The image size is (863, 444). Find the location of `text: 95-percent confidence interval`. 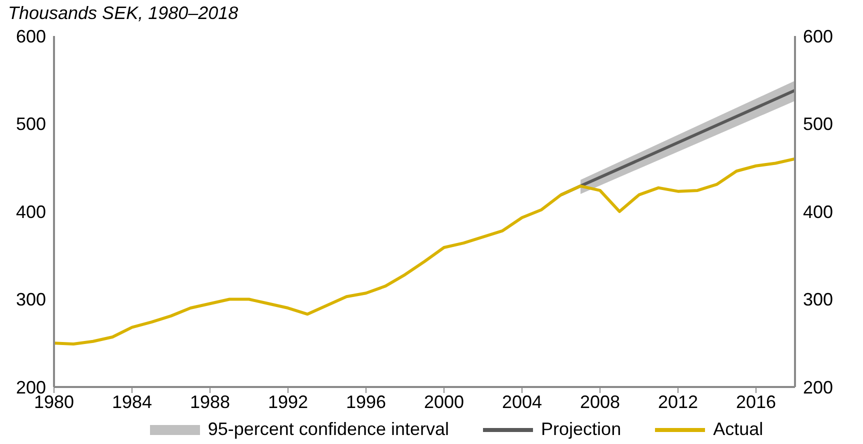

text: 95-percent confidence interval is located at coordinates (329, 429).